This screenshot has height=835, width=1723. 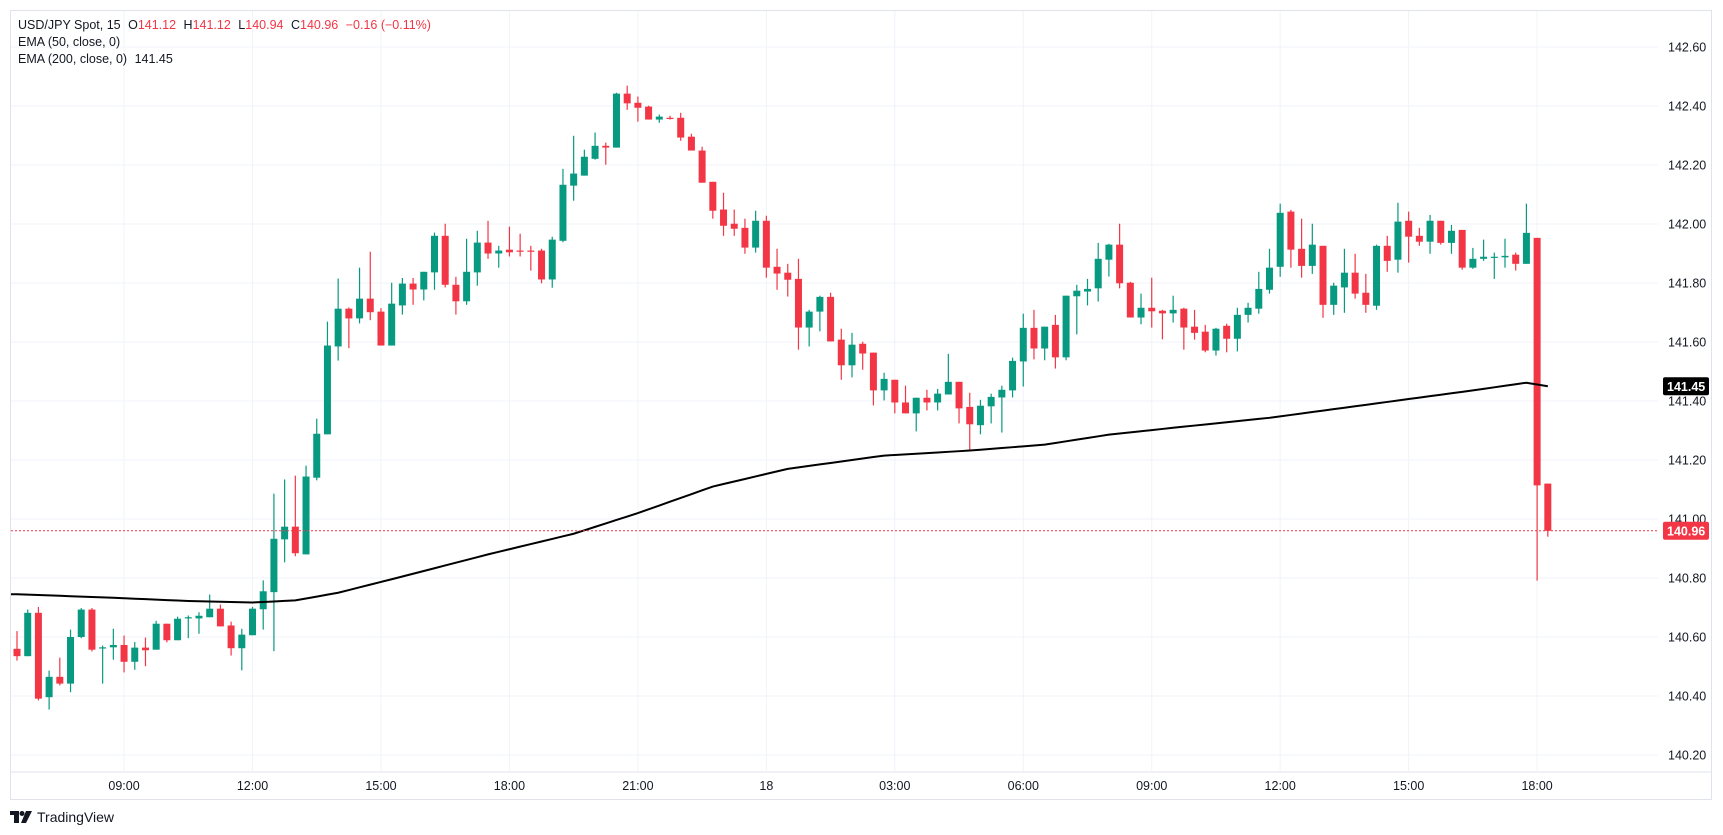 I want to click on time-tick-label: 15:00, so click(x=380, y=786).